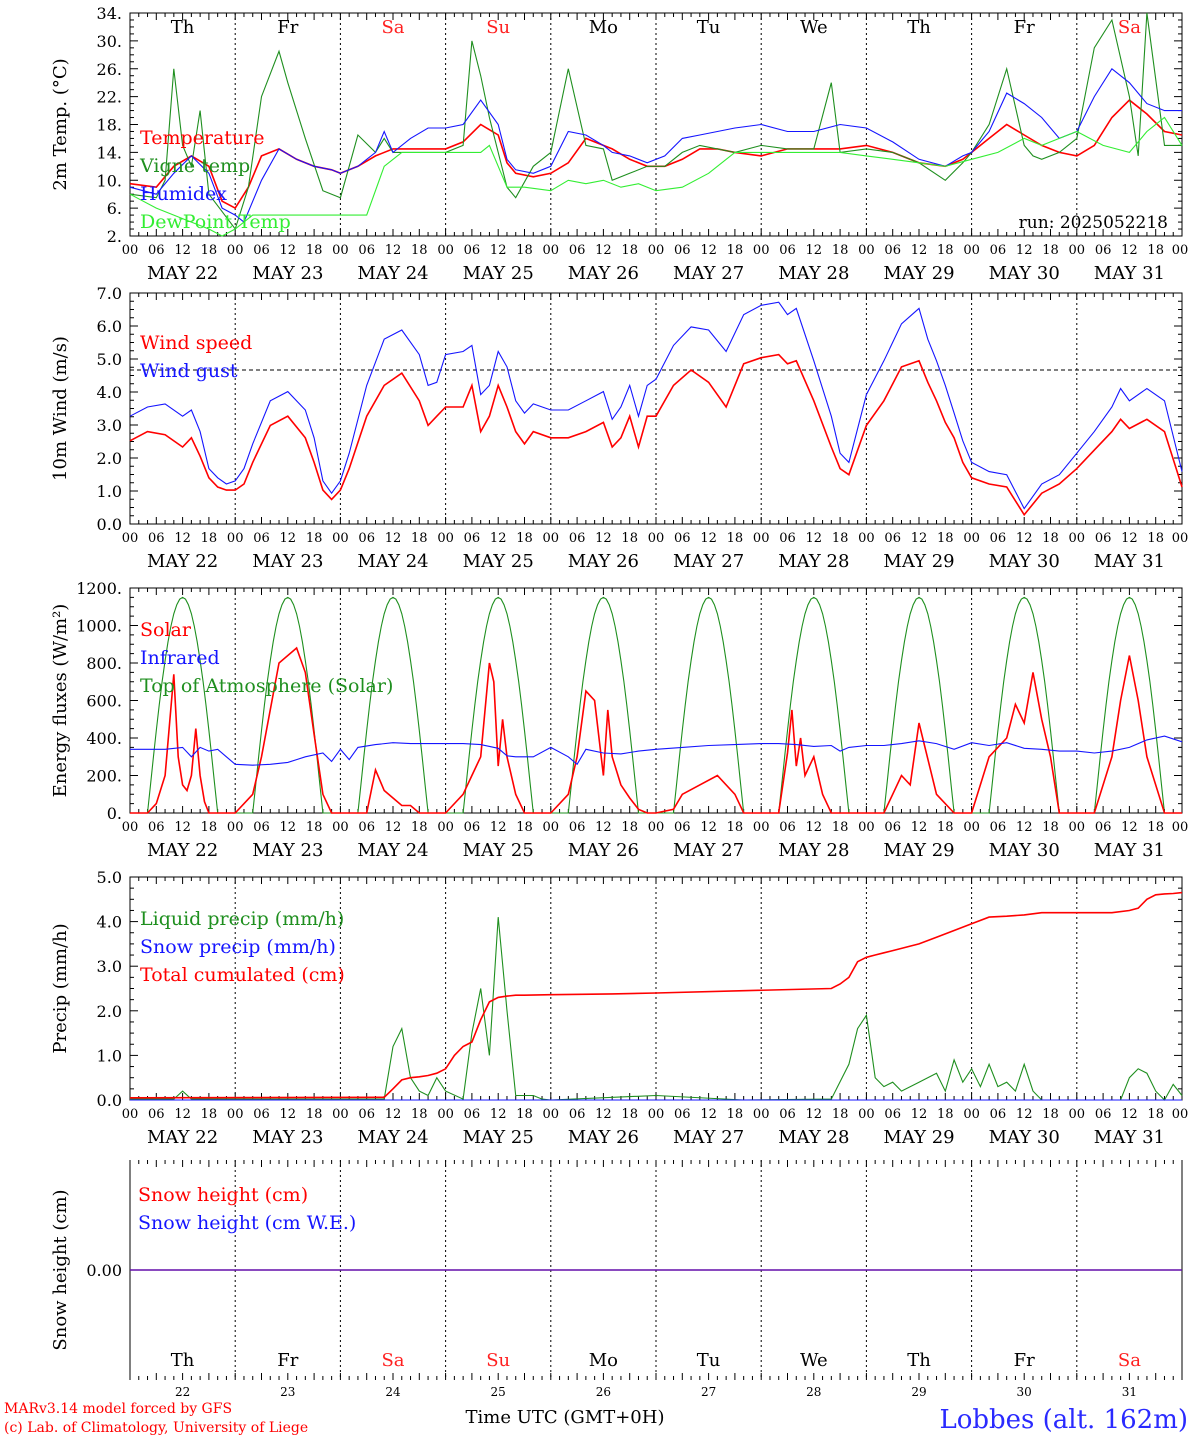 The height and width of the screenshot is (1440, 1194). Describe the element at coordinates (60, 1269) in the screenshot. I see `y-axis-label: Snow height (cm)` at that location.